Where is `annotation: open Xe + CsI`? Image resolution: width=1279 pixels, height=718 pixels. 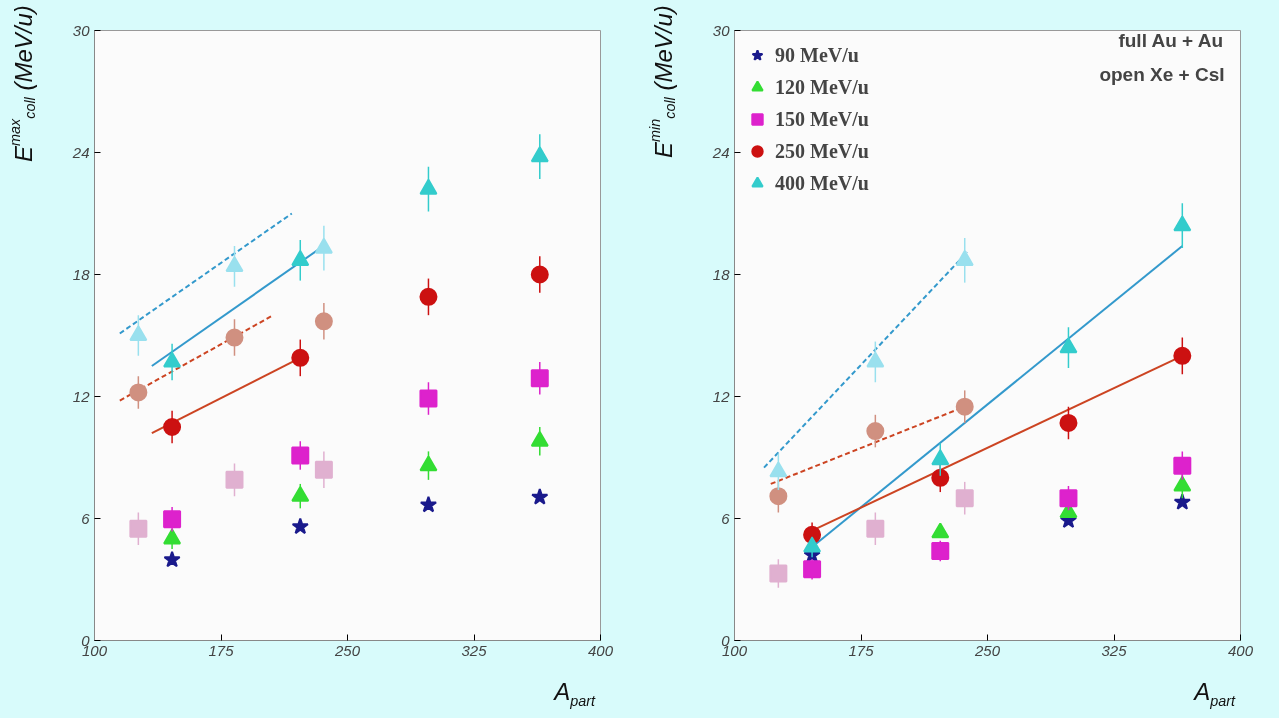
annotation: open Xe + CsI is located at coordinates (1162, 74).